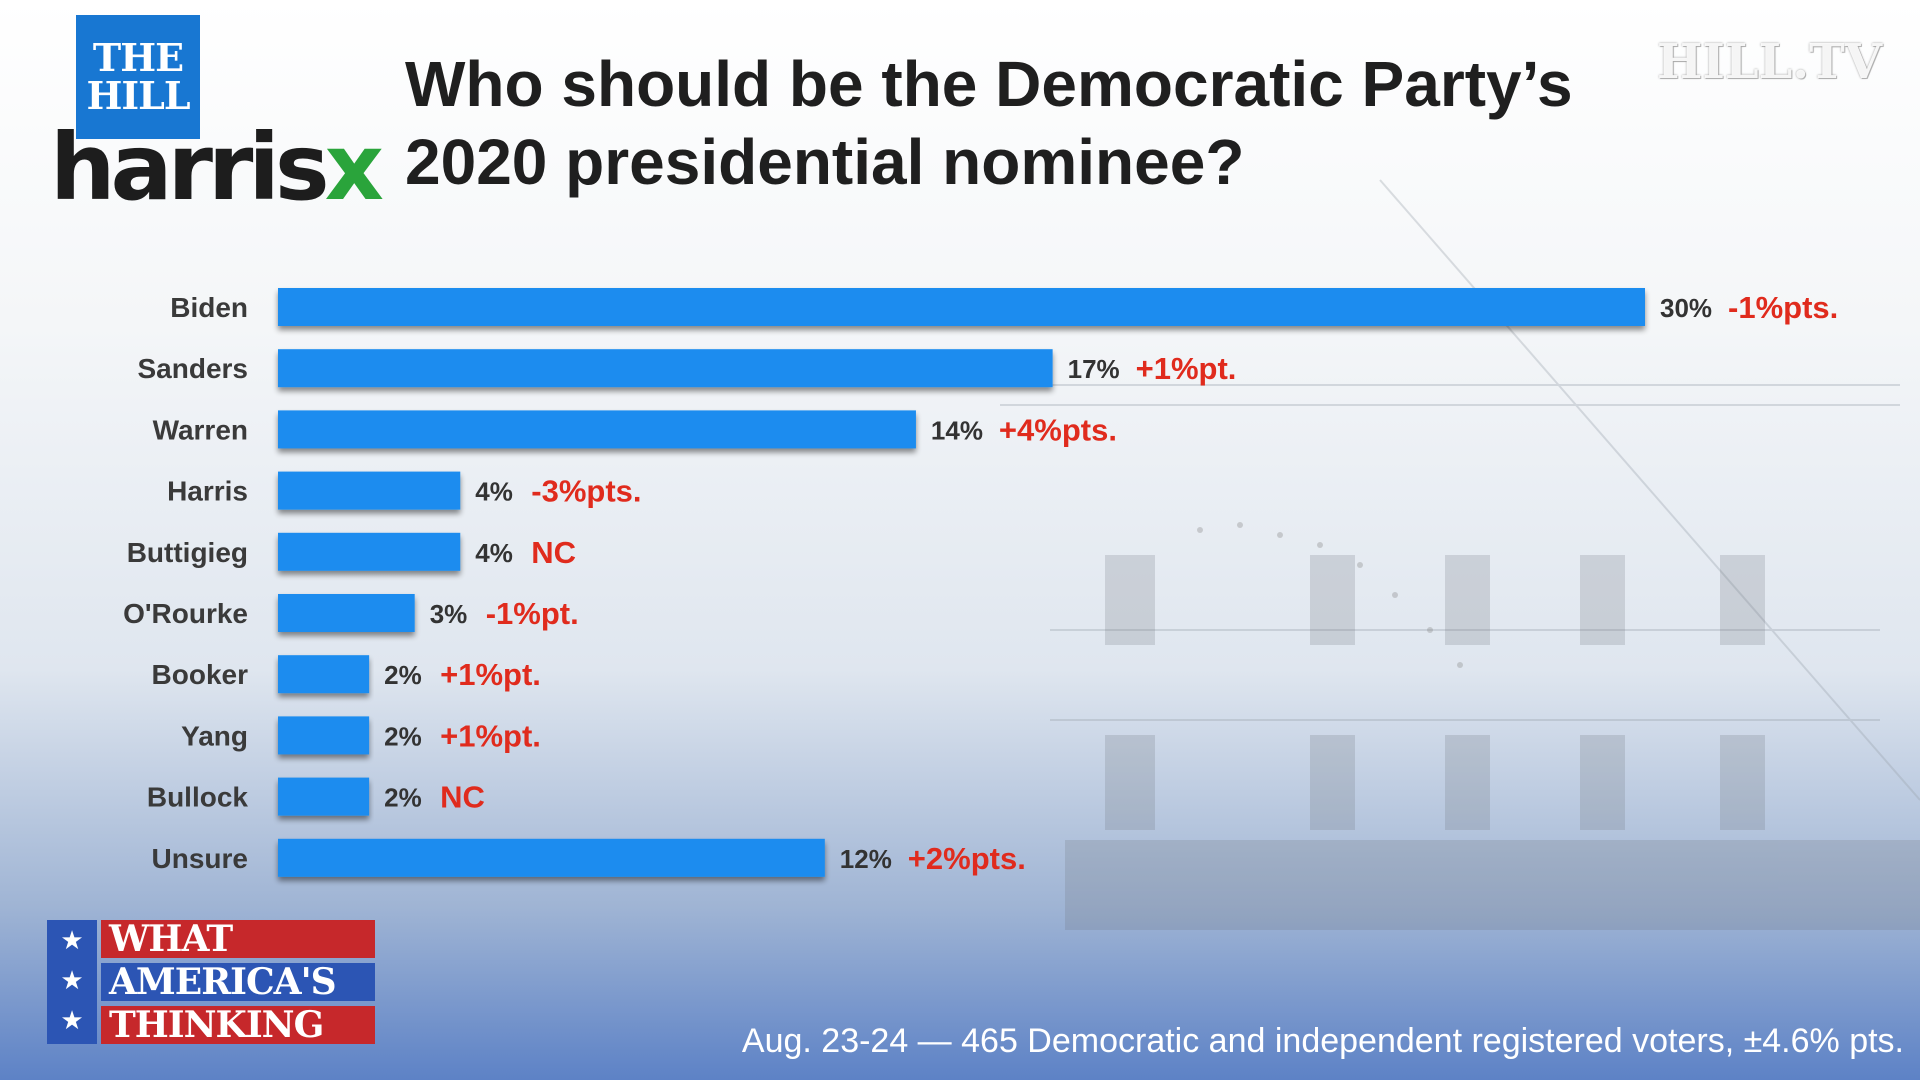 The width and height of the screenshot is (1920, 1080). I want to click on category-label: Unsure, so click(200, 858).